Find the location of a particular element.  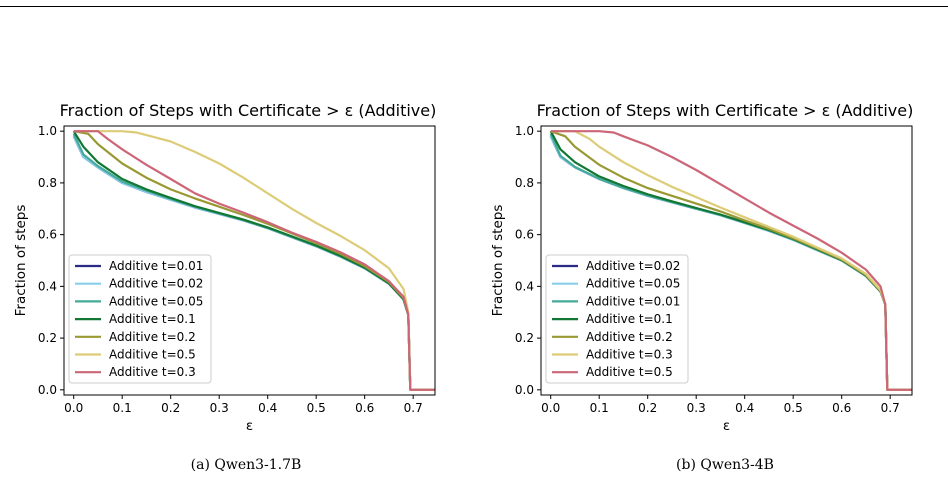

figure-caption: (a) Qwen3-1.7B is located at coordinates (246, 465).